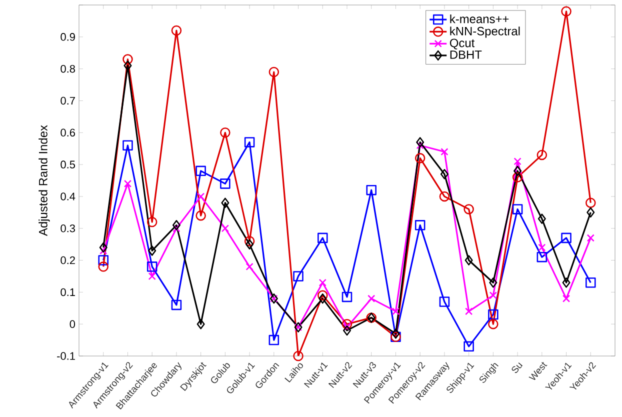 The image size is (622, 417). I want to click on y-tick-label: 0.7, so click(67, 100).